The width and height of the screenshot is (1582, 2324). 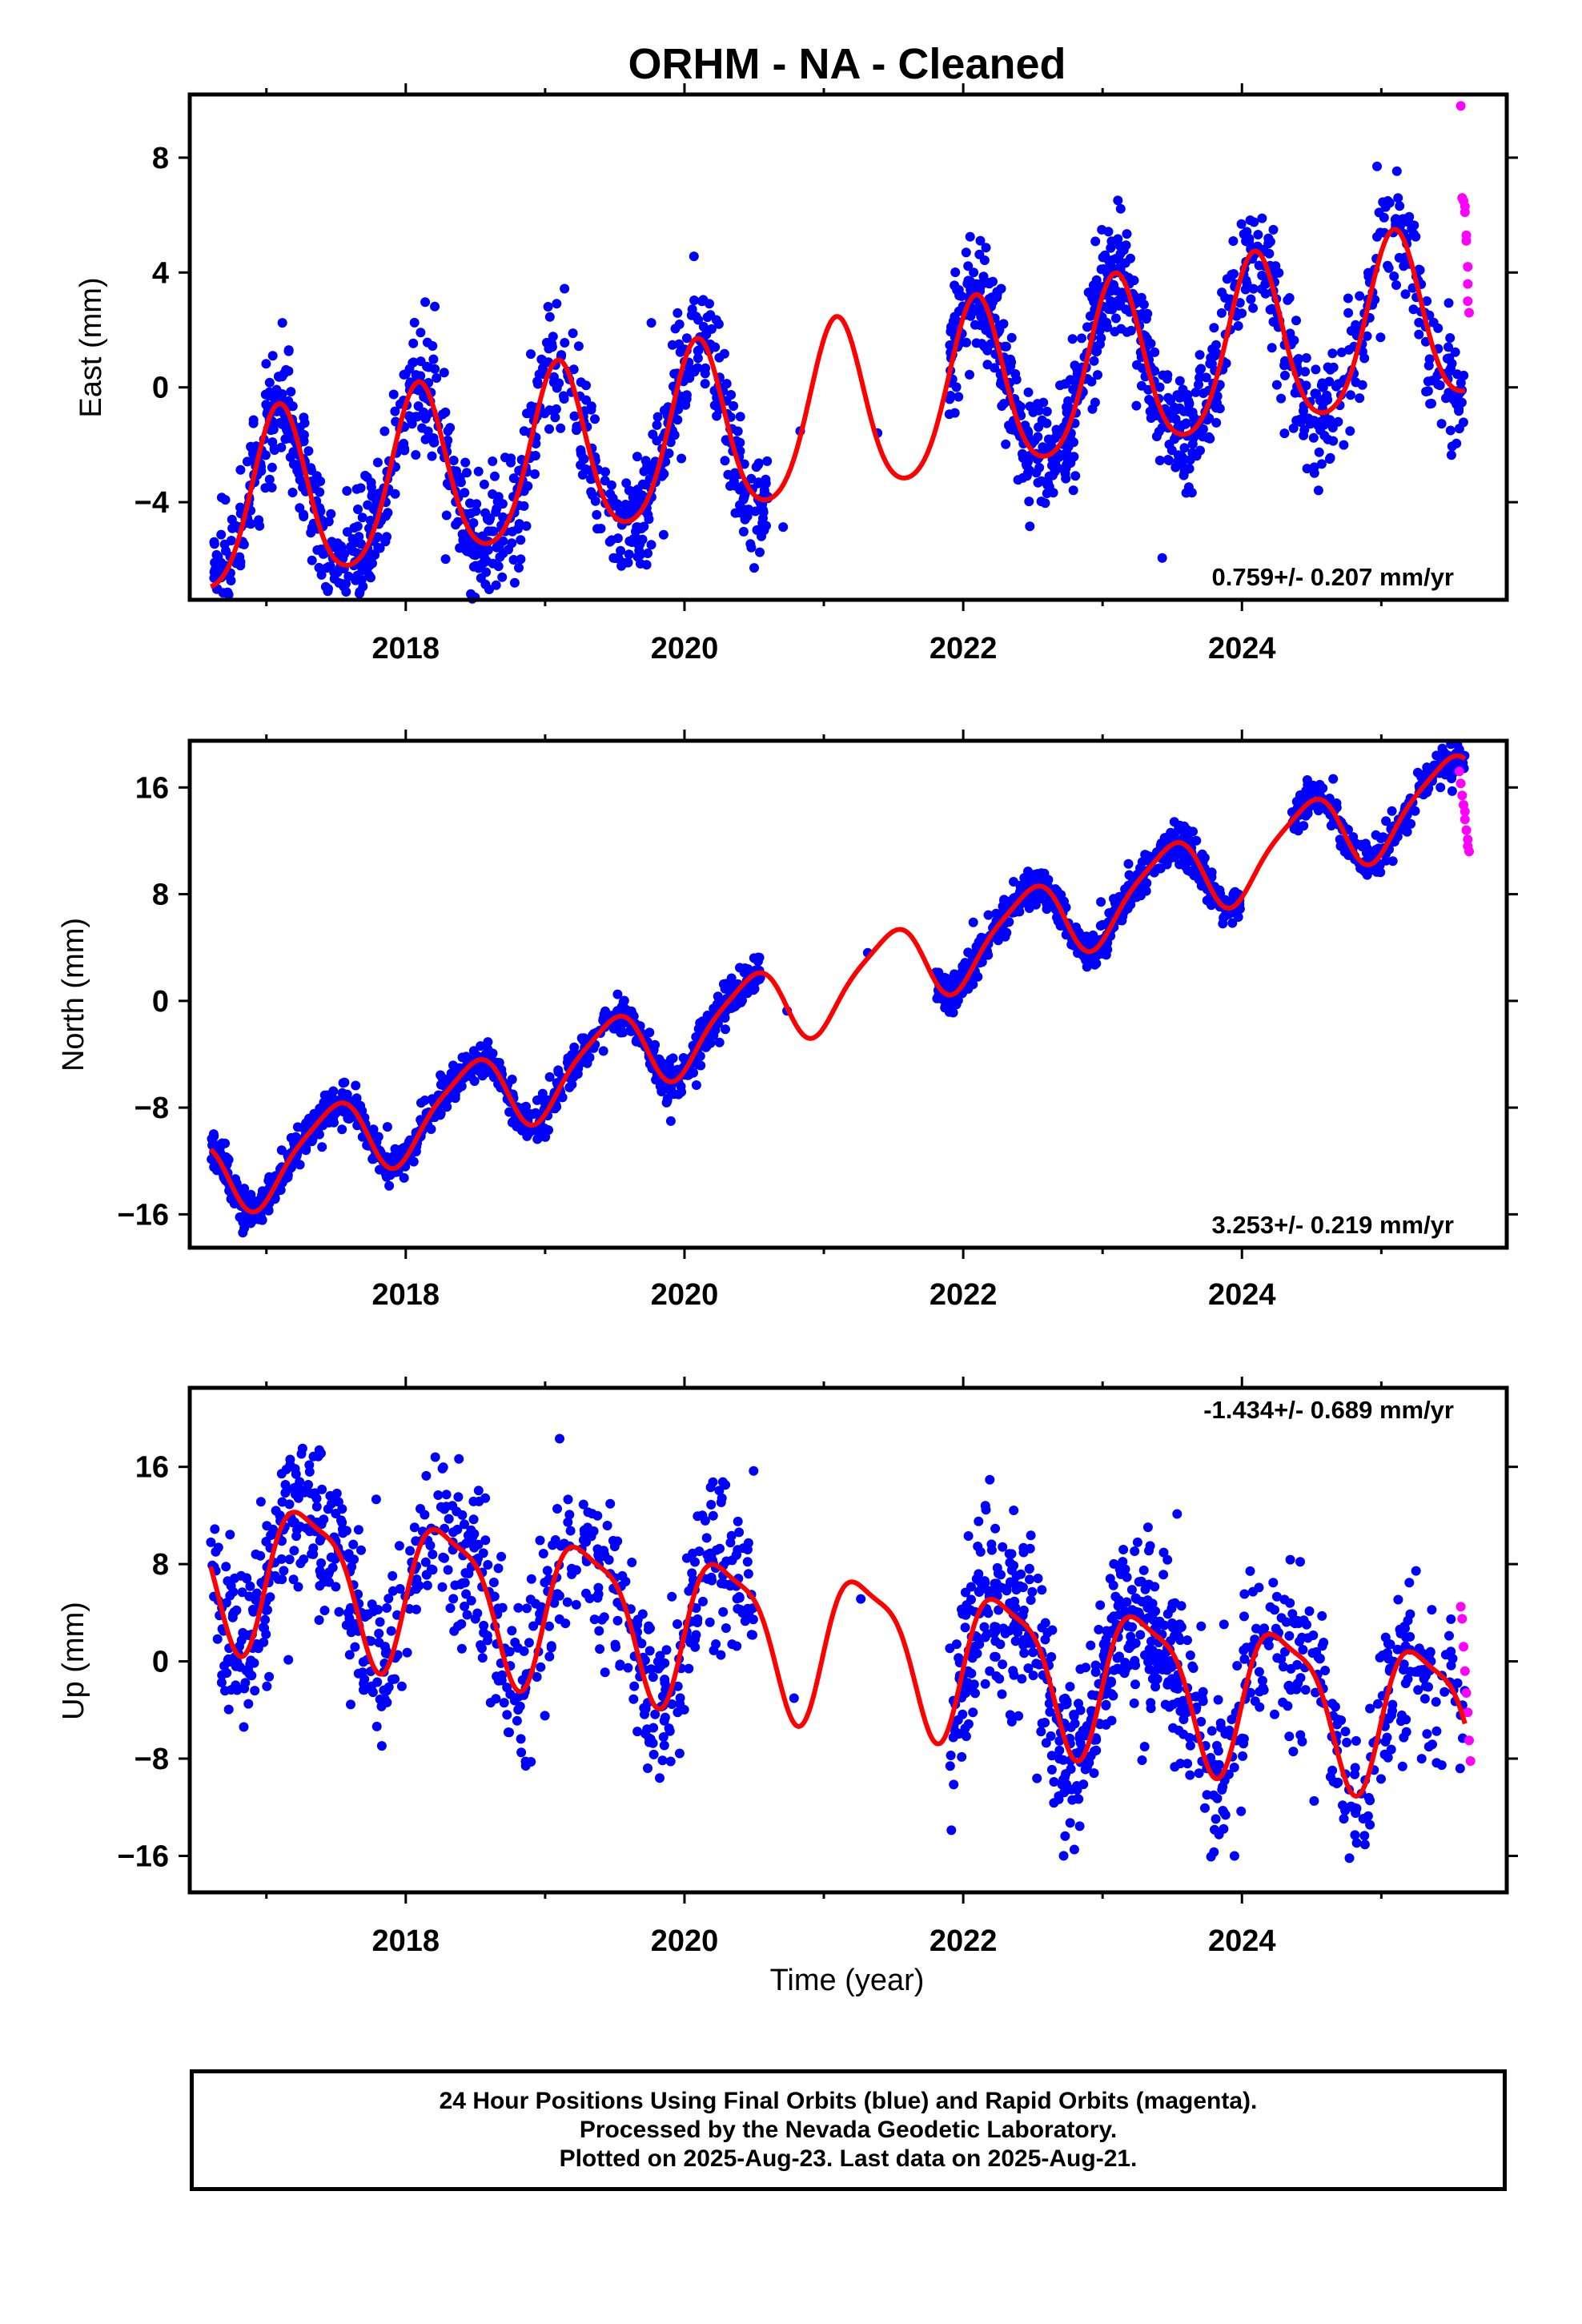 What do you see at coordinates (1464, 811) in the screenshot?
I see `north-rapid-orbit-points` at bounding box center [1464, 811].